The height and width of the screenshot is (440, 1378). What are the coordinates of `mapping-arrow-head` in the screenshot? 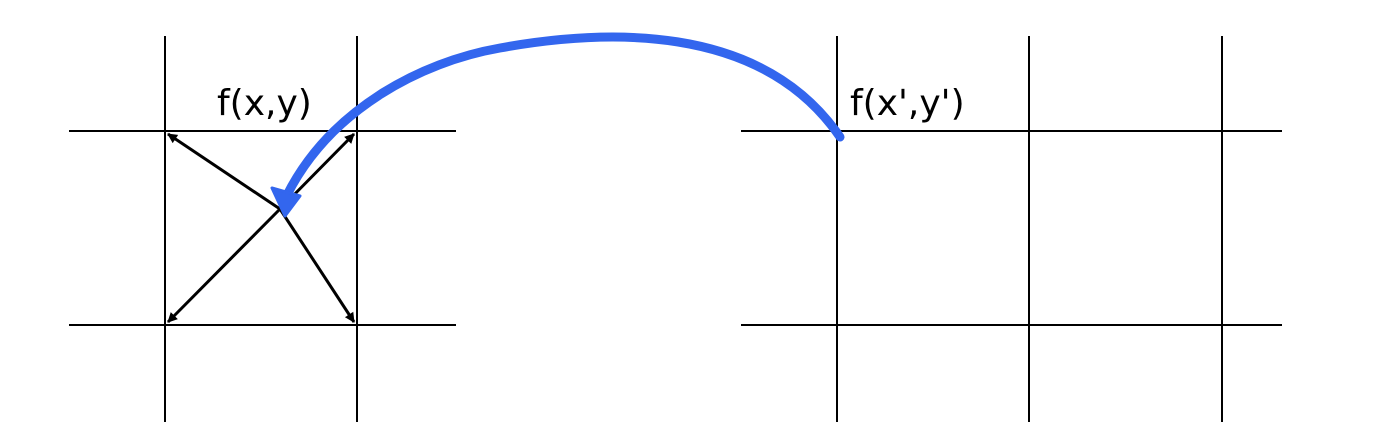 It's located at (286, 202).